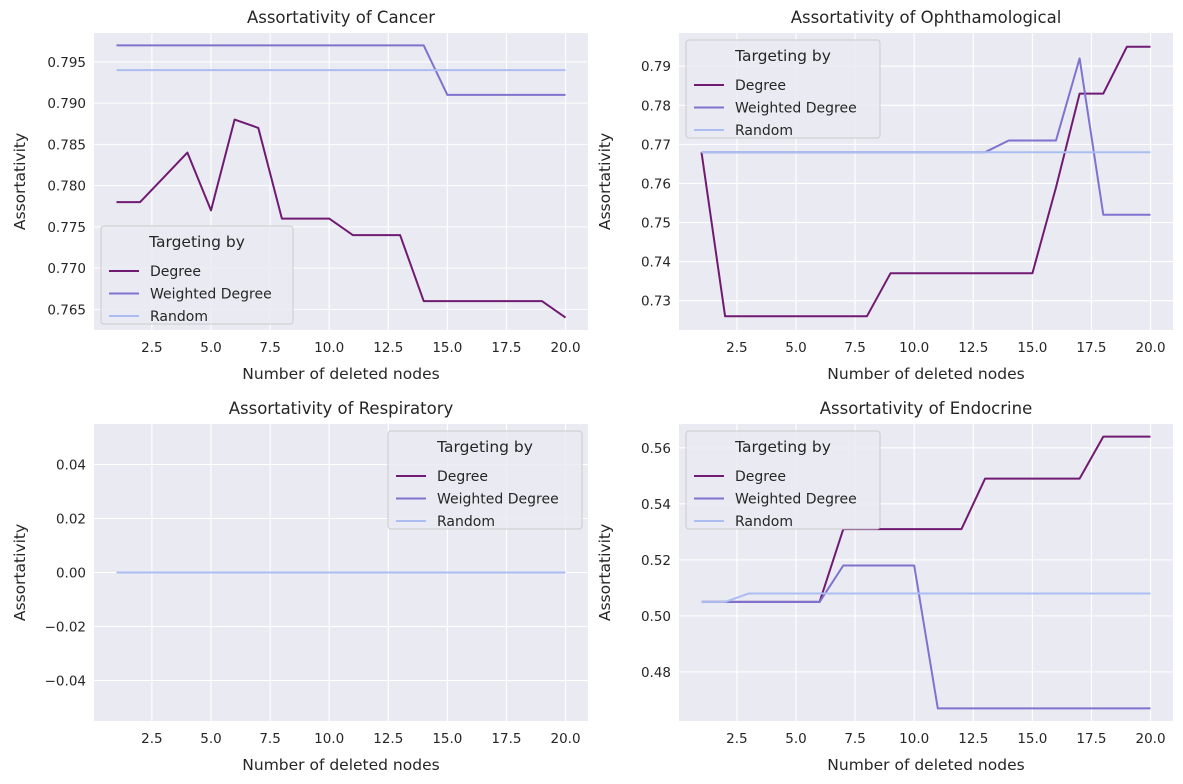 The image size is (1183, 784). I want to click on y-tick-label: 0.54, so click(656, 505).